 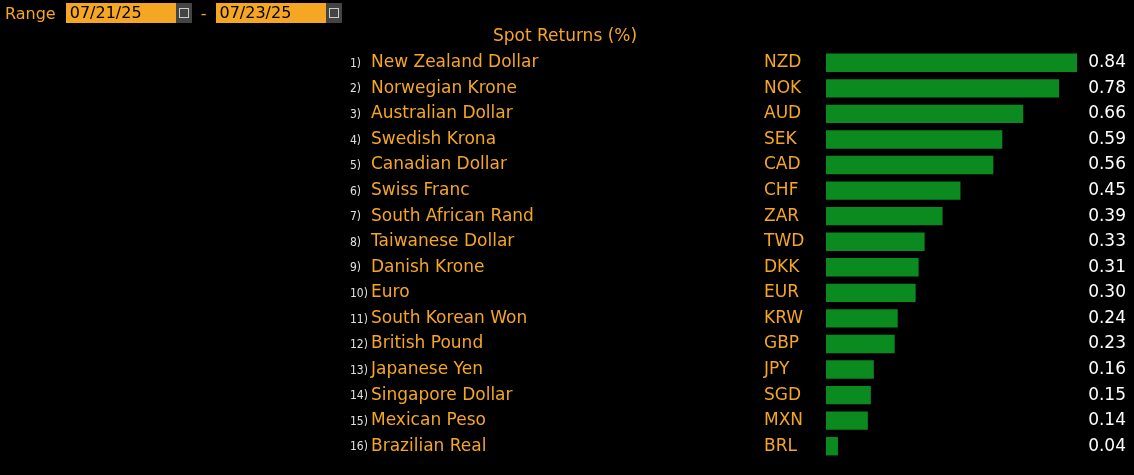 I want to click on text: Range, so click(x=30, y=13).